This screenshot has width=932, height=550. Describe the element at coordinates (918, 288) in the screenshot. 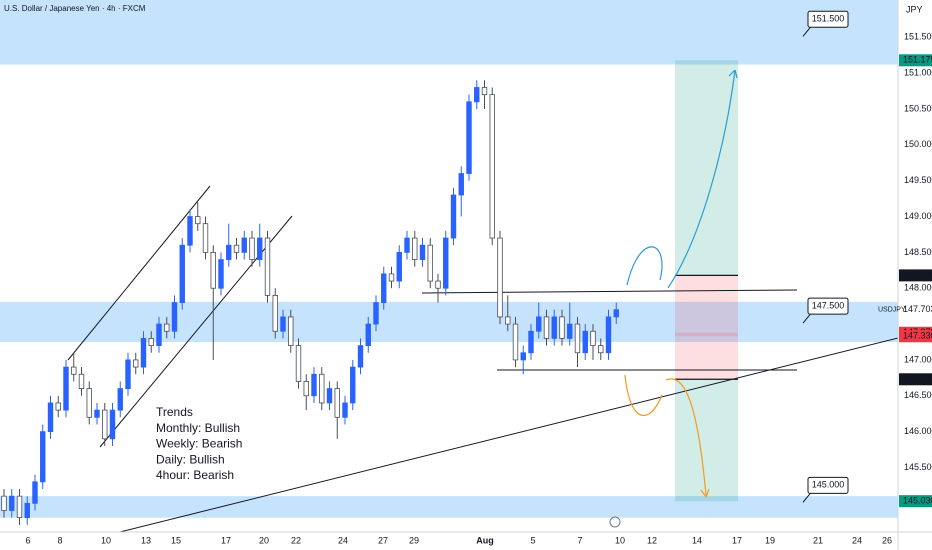

I see `y-tick-label: 148.000` at that location.